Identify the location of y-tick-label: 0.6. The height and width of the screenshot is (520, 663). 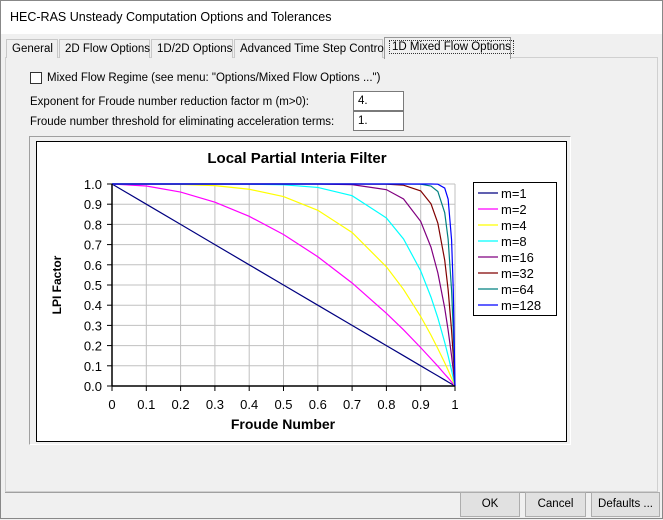
(93, 265).